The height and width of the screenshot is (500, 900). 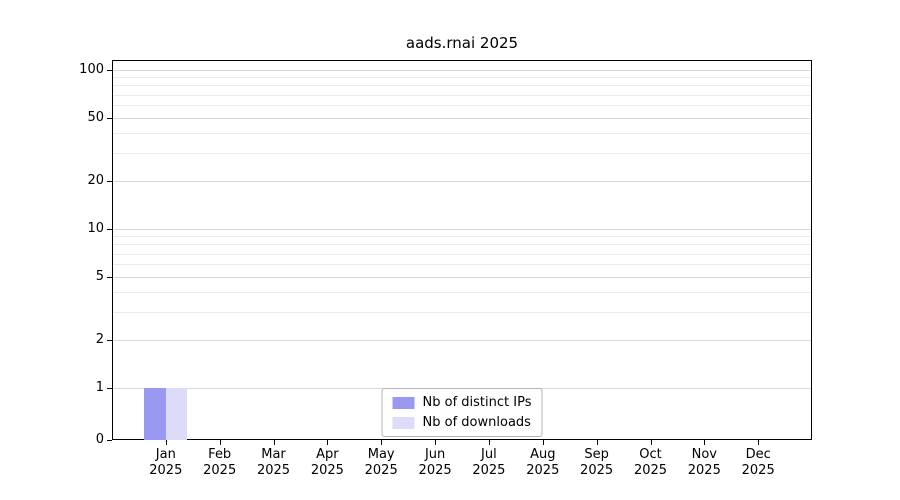 I want to click on y-tick-label: 5, so click(x=99, y=276).